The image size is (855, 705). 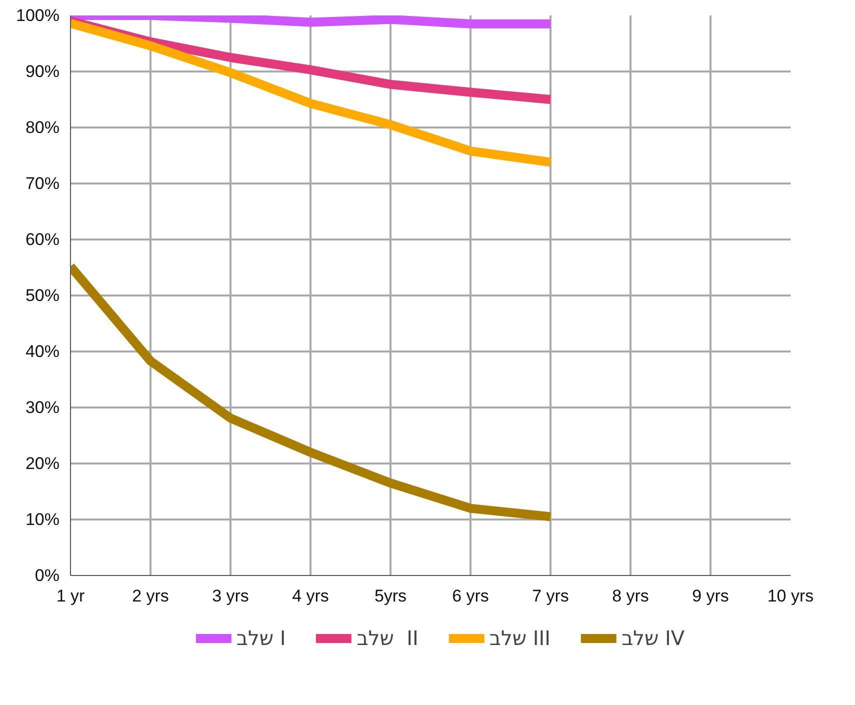 I want to click on x-tick-label: 3 yrs, so click(x=230, y=596).